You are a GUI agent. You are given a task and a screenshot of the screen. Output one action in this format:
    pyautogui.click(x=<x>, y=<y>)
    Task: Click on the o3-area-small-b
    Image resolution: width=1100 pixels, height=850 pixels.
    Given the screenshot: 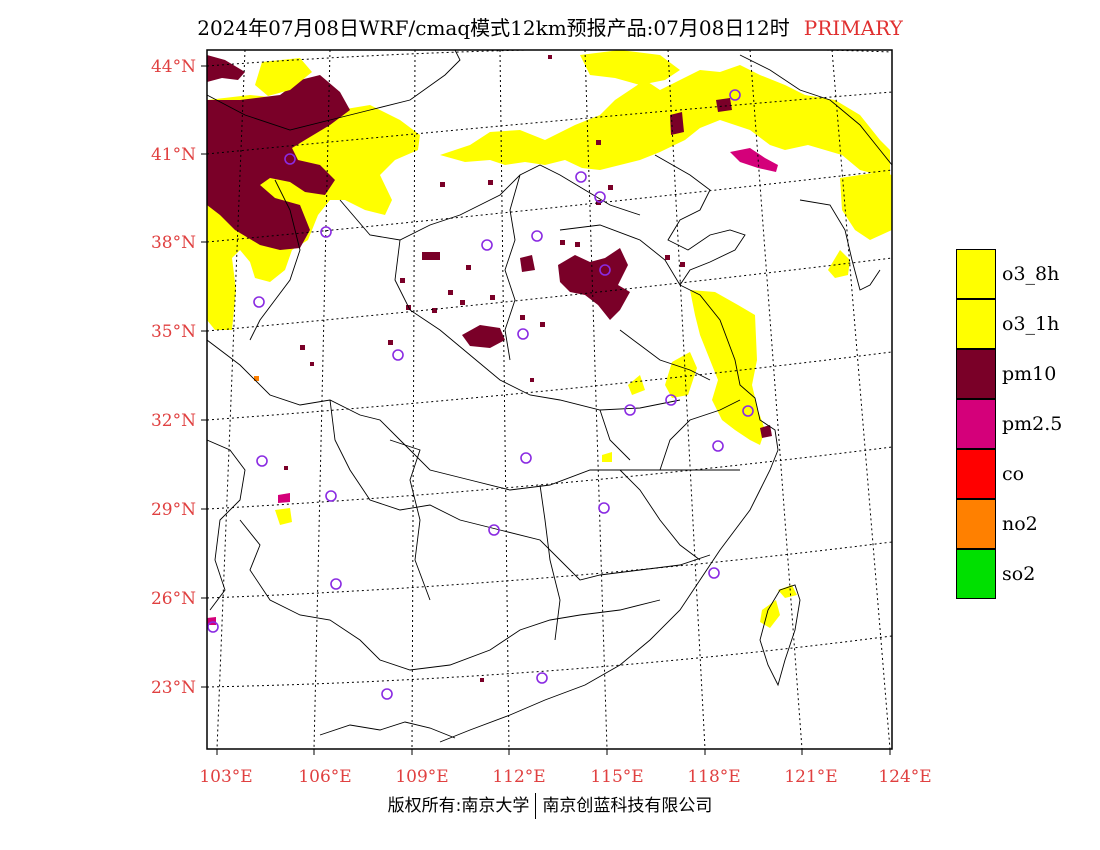 What is the action you would take?
    pyautogui.click(x=607, y=457)
    